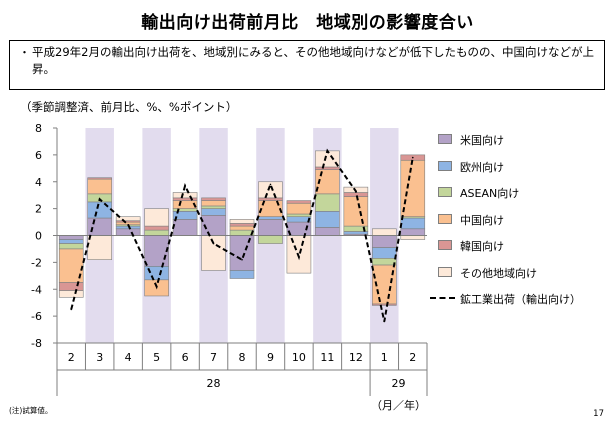 The width and height of the screenshot is (615, 426). I want to click on x-tick-label-11: 1, so click(384, 357).